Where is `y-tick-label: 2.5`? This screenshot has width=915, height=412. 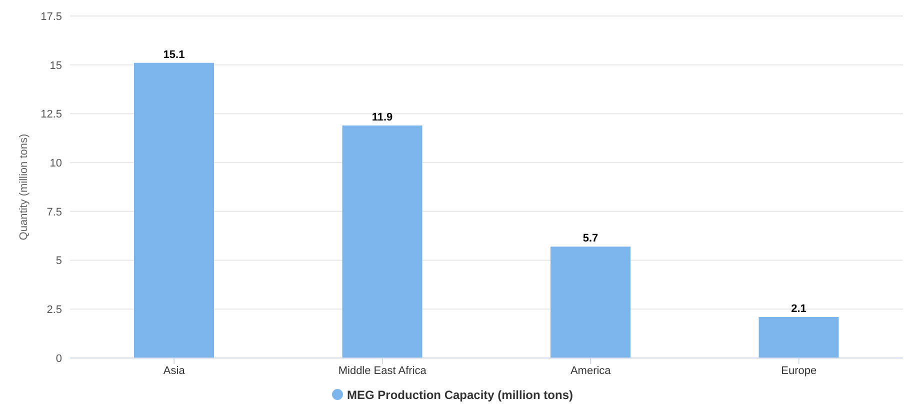
y-tick-label: 2.5 is located at coordinates (54, 310).